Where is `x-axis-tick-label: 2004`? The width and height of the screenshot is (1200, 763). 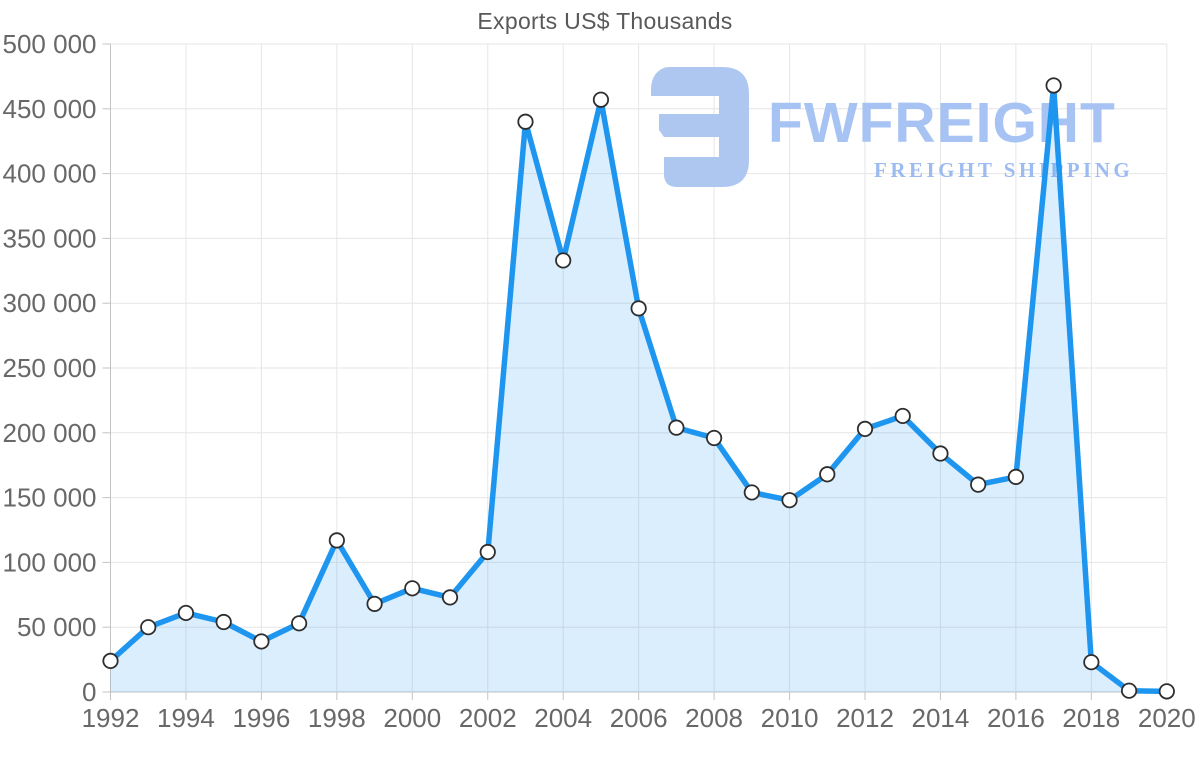
x-axis-tick-label: 2004 is located at coordinates (563, 718).